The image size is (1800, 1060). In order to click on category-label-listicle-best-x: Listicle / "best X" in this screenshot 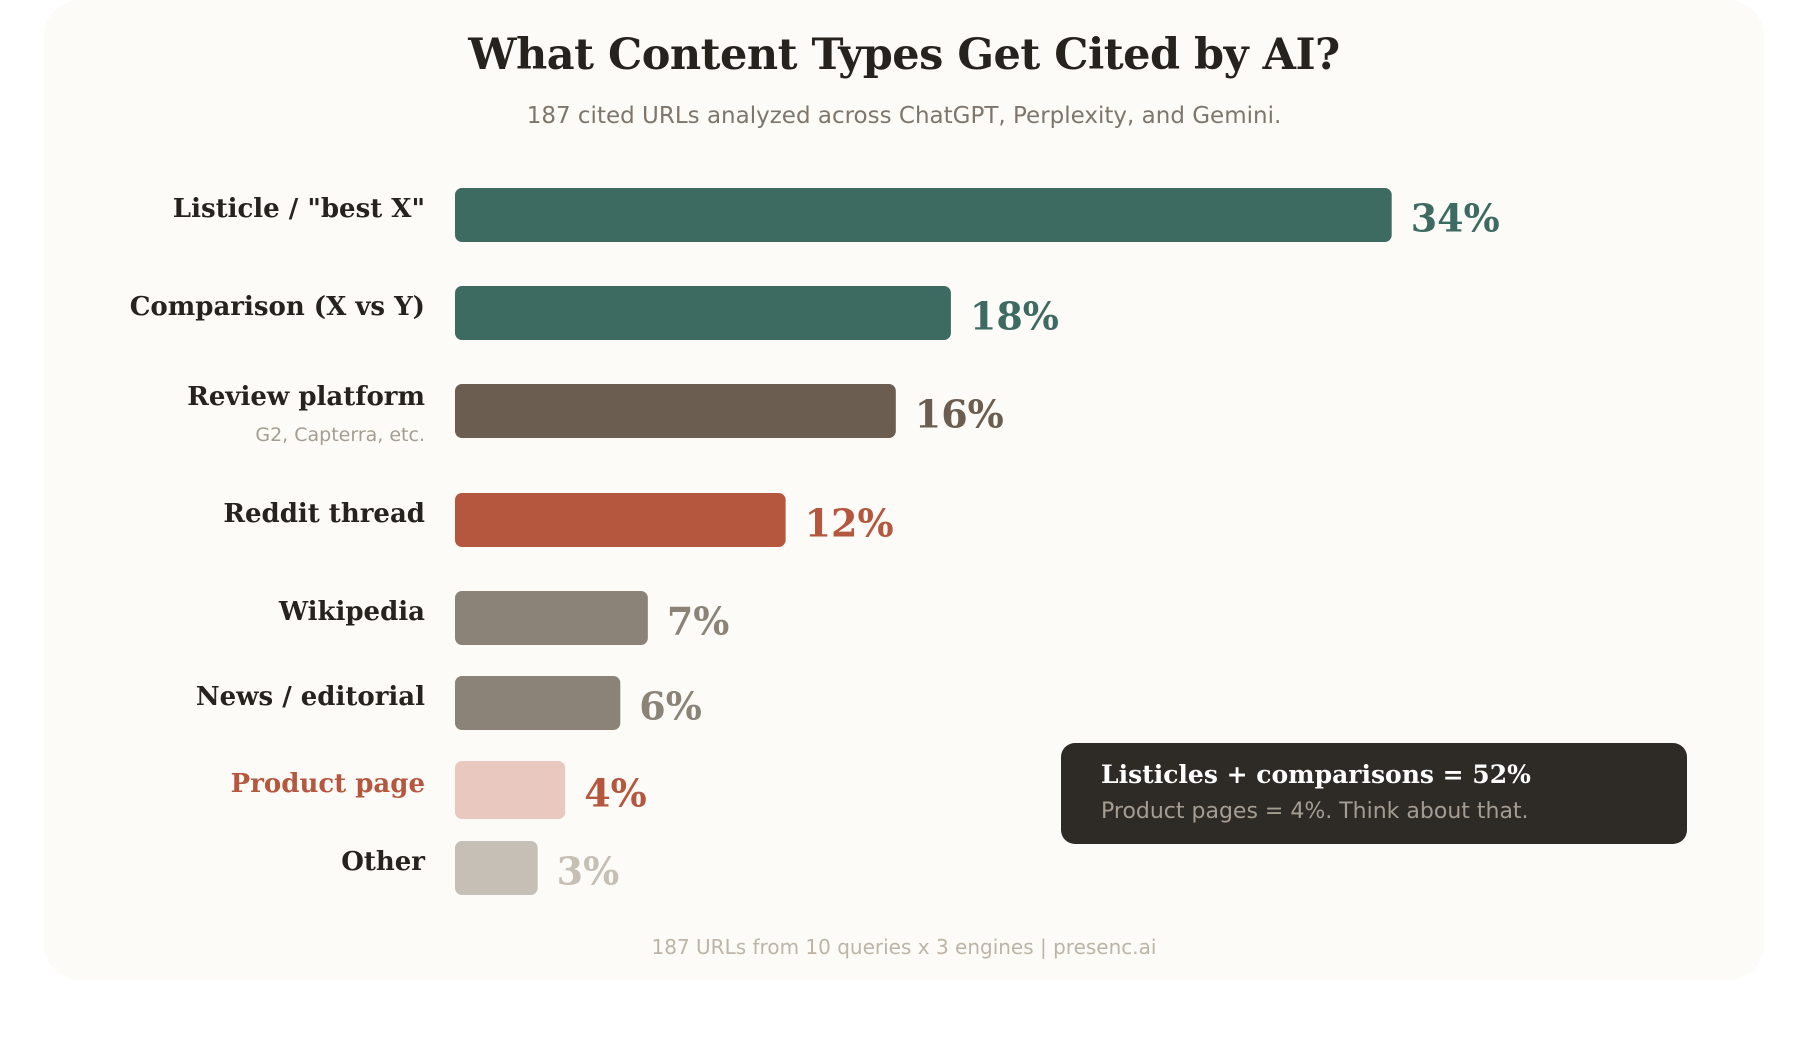, I will do `click(299, 209)`.